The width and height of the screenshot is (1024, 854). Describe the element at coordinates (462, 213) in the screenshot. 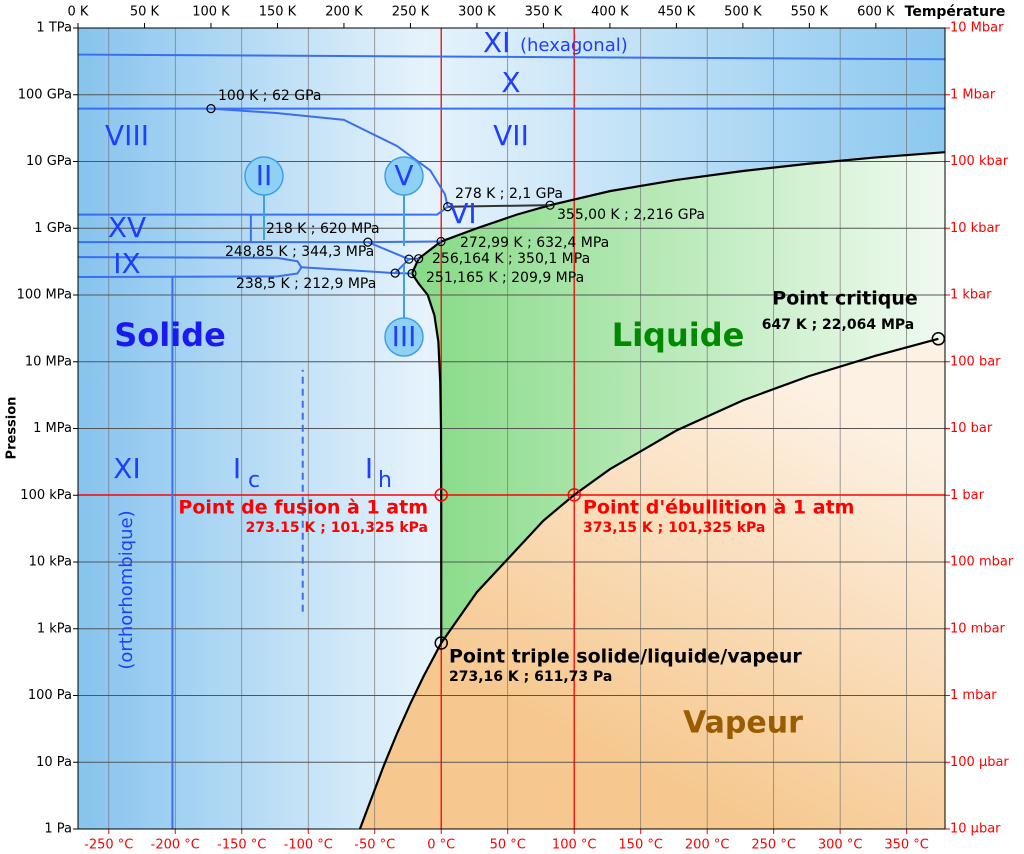

I see `phase-label: VI` at that location.